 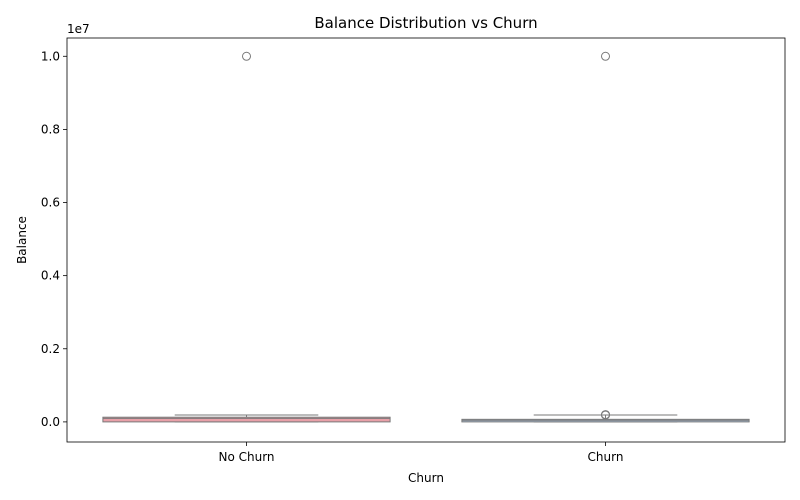 What do you see at coordinates (22, 240) in the screenshot?
I see `y-axis-label: Balance` at bounding box center [22, 240].